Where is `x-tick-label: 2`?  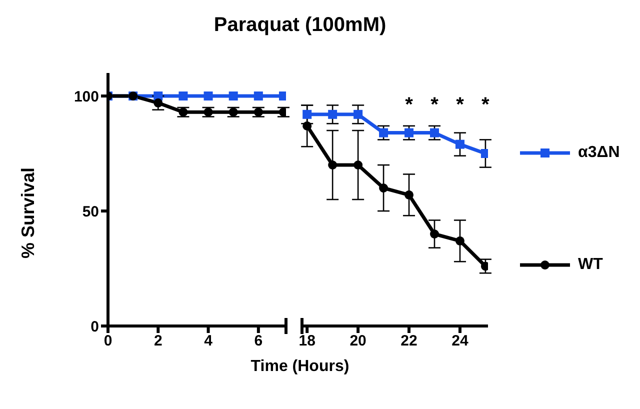
x-tick-label: 2 is located at coordinates (158, 341).